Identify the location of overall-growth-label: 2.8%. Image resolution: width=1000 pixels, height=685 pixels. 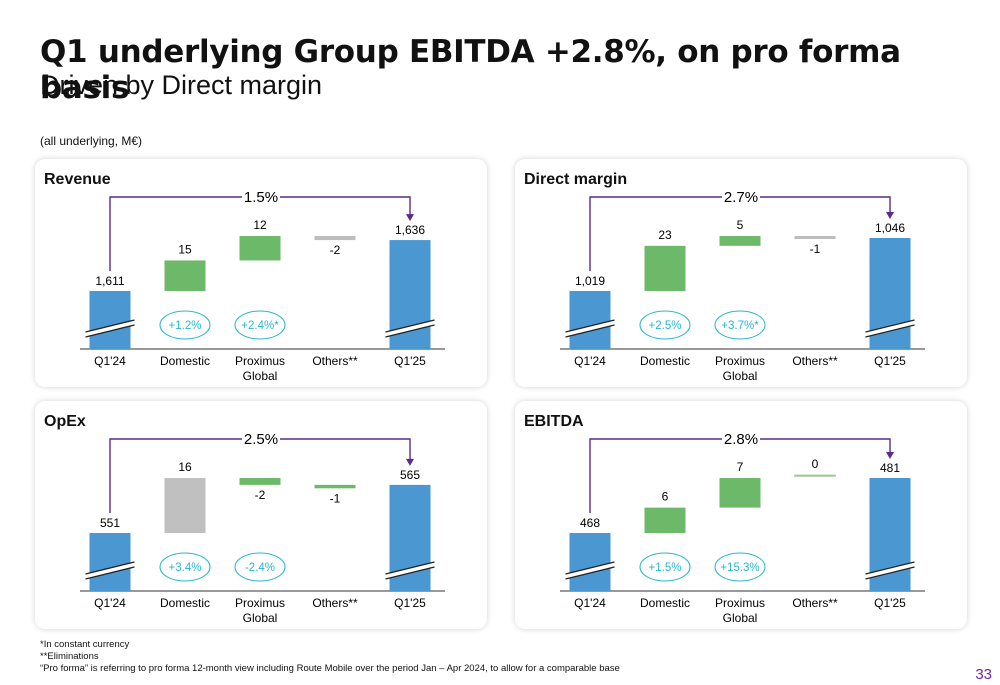
(741, 439).